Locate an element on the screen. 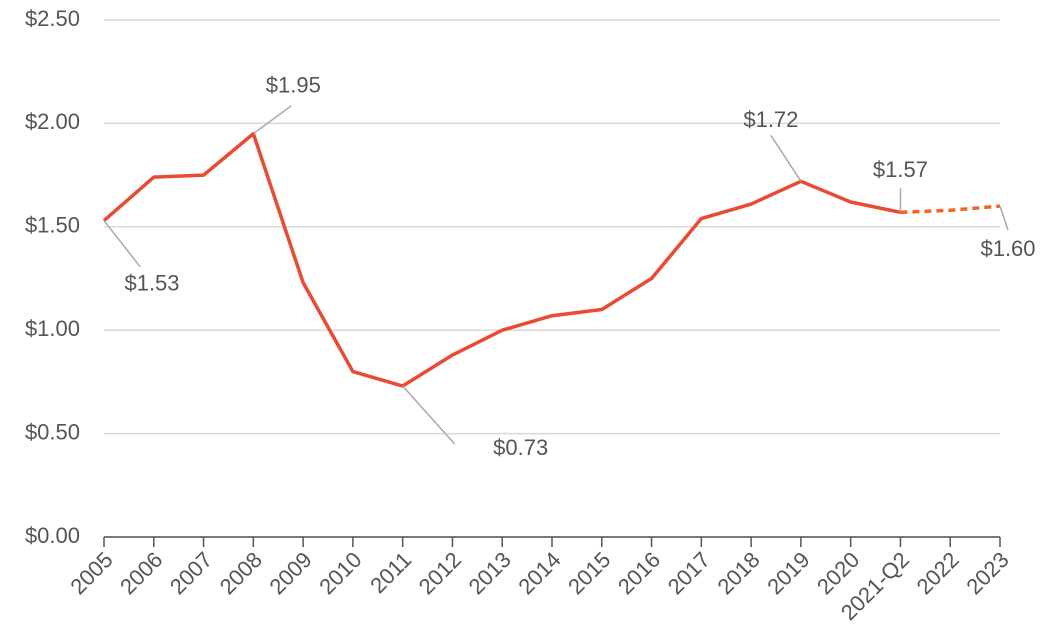 Image resolution: width=1044 pixels, height=642 pixels. x-tick-label: 2006 is located at coordinates (141, 573).